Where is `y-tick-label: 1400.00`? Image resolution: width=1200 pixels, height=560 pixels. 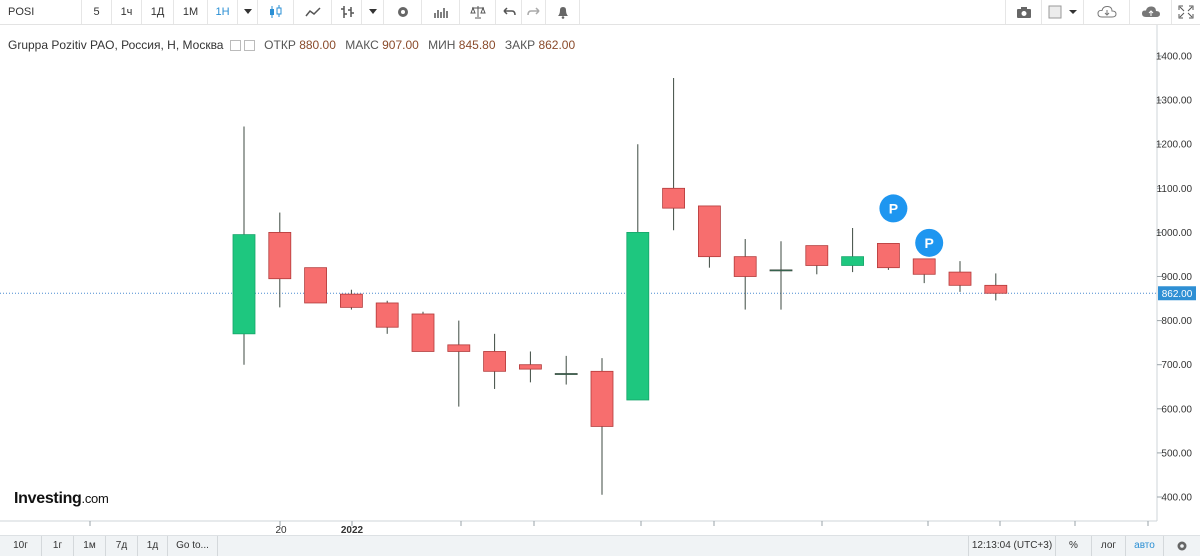 y-tick-label: 1400.00 is located at coordinates (1174, 57).